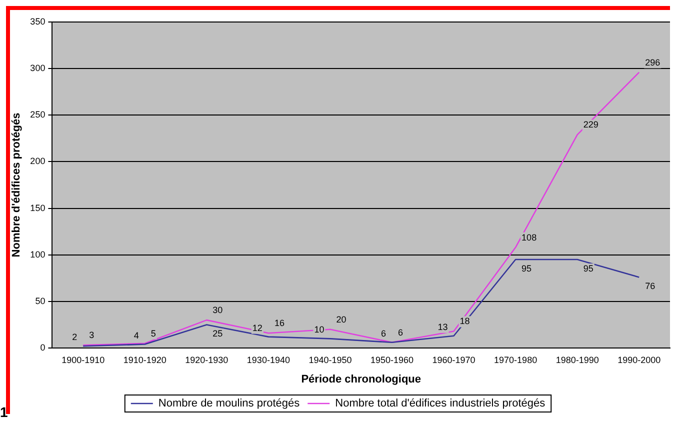  Describe the element at coordinates (229, 404) in the screenshot. I see `legend-label: Nombre de moulins protégés` at that location.